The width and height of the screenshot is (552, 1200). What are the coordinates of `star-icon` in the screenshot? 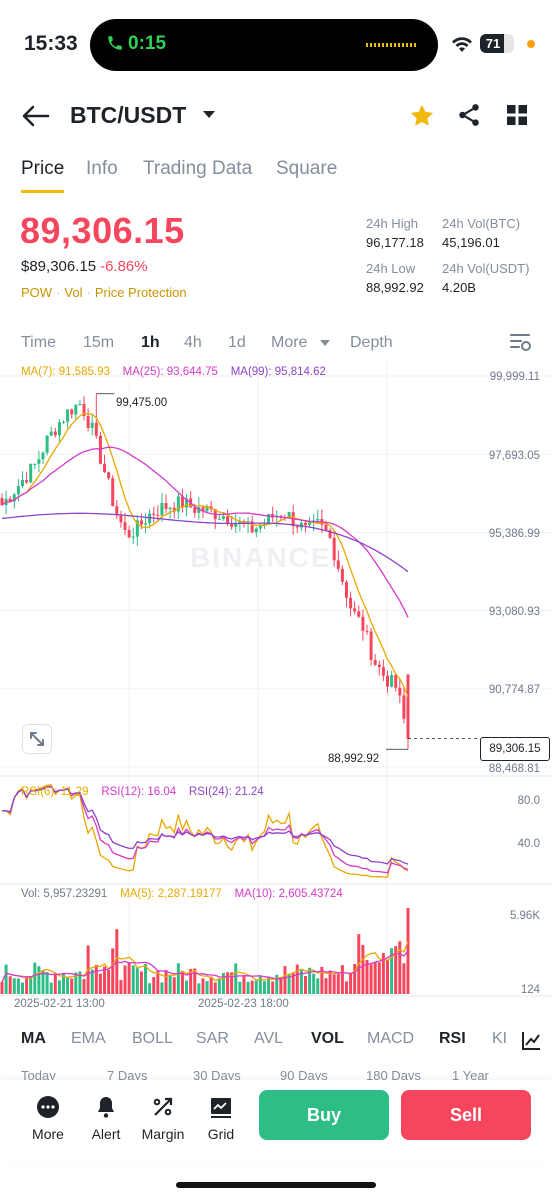 It's located at (422, 116).